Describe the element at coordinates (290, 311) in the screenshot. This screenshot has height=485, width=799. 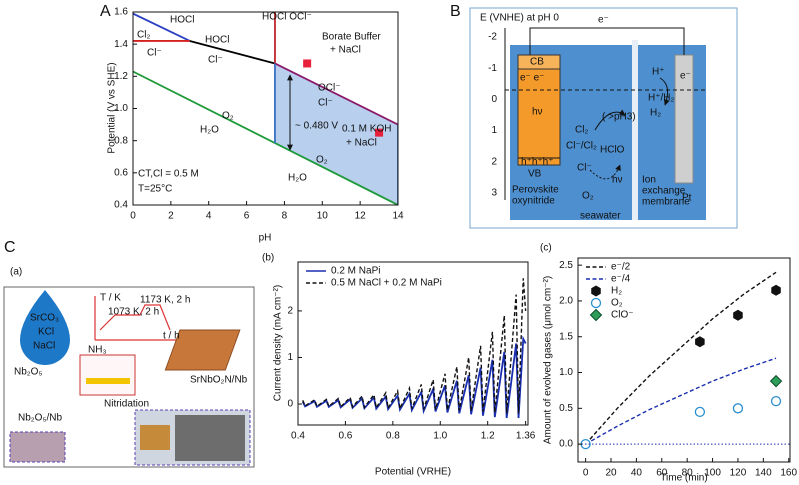
I see `y-tick-label: 2` at that location.